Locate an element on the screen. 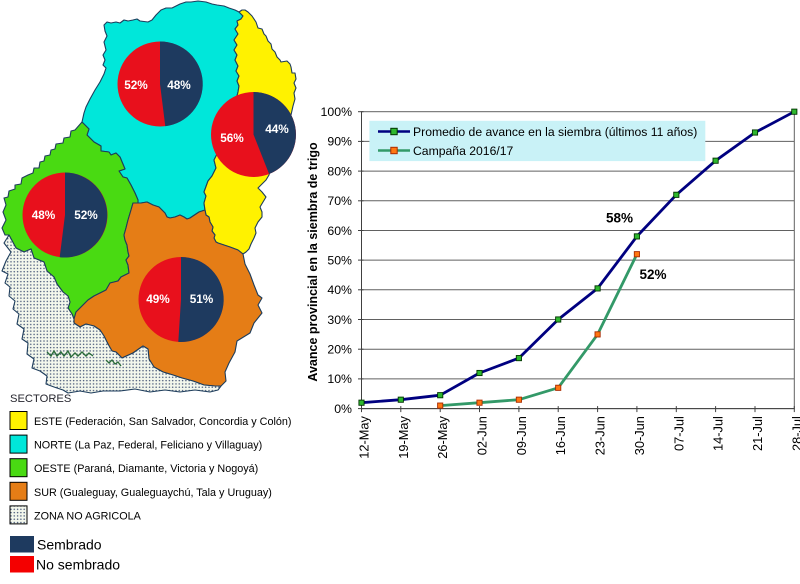 The width and height of the screenshot is (800, 584). svg-text: 50% is located at coordinates (339, 260).